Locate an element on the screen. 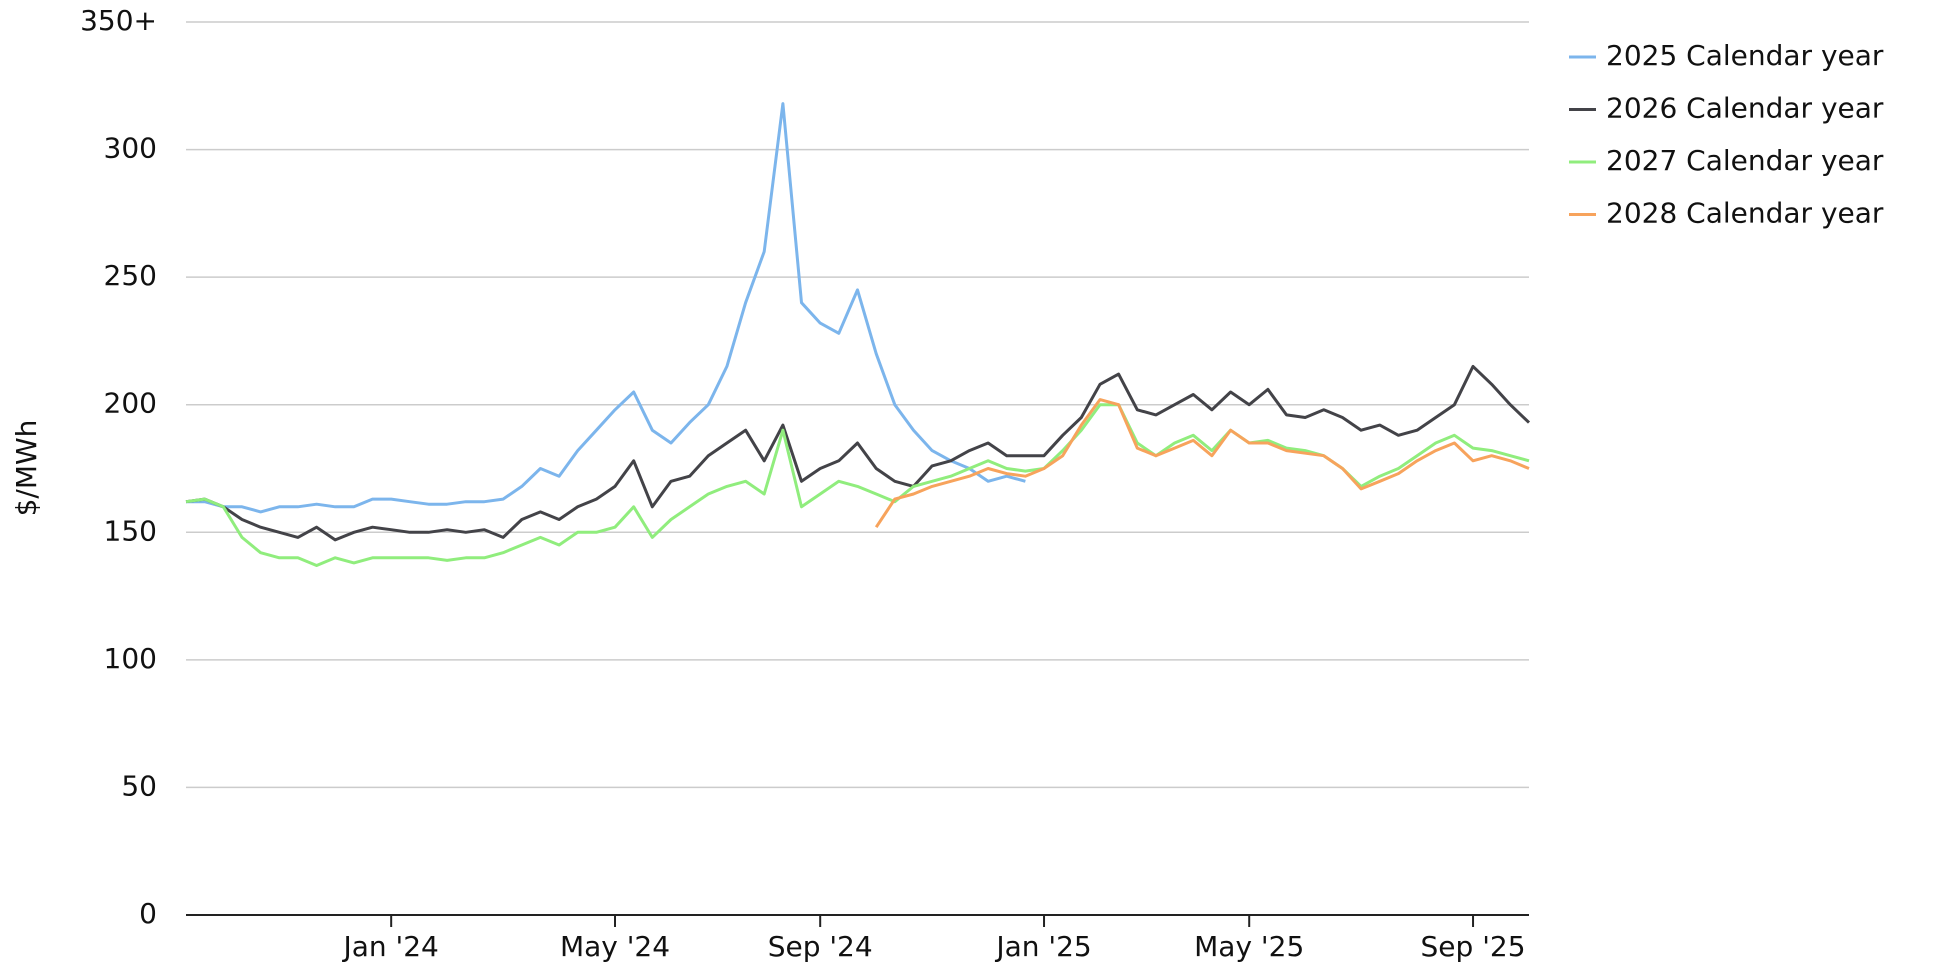  x-tick-label: Jan '25 is located at coordinates (1042, 946).